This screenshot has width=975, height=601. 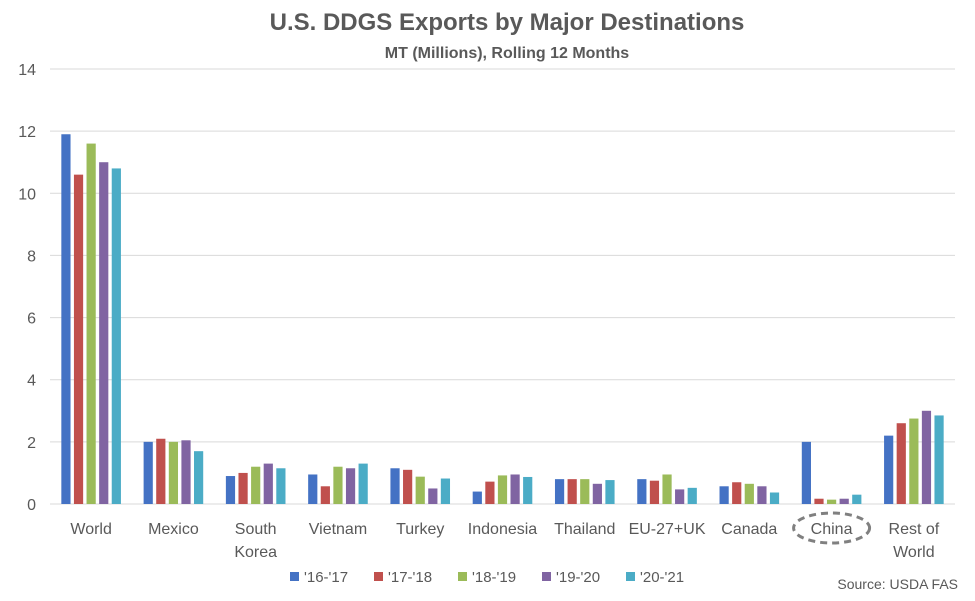 I want to click on x-tick-label: Indonesia, so click(x=502, y=529).